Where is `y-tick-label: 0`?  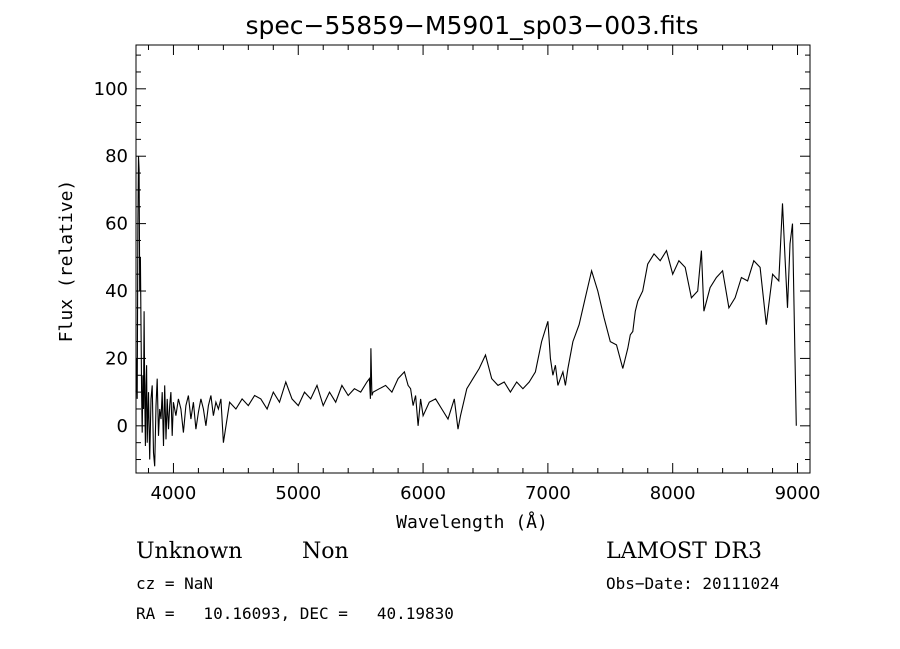 y-tick-label: 0 is located at coordinates (122, 426).